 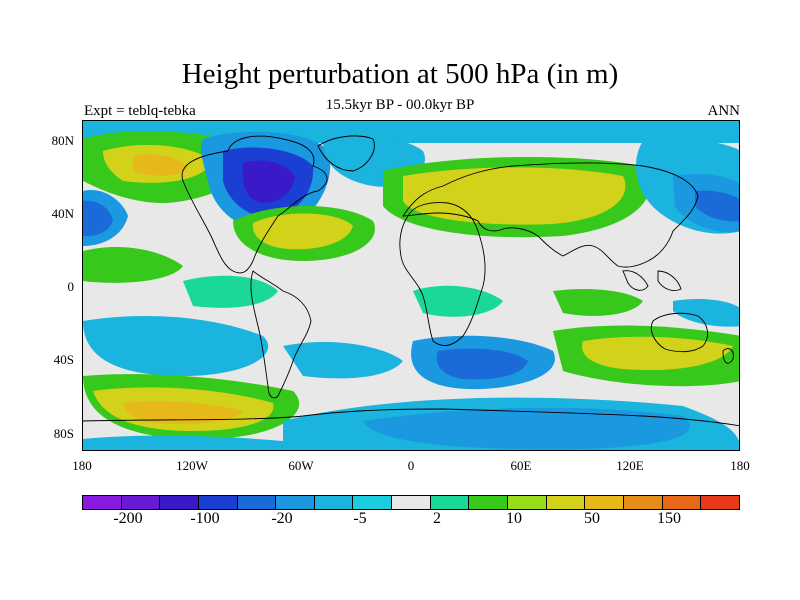 What do you see at coordinates (63, 433) in the screenshot?
I see `lat-tick-80s: 80S` at bounding box center [63, 433].